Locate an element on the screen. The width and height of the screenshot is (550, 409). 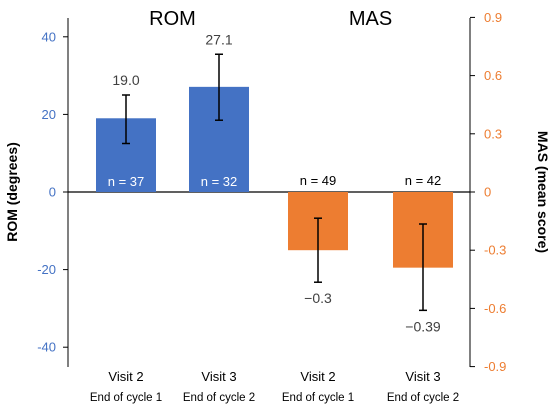
right-axis-title: MAS (mean score) is located at coordinates (542, 192).